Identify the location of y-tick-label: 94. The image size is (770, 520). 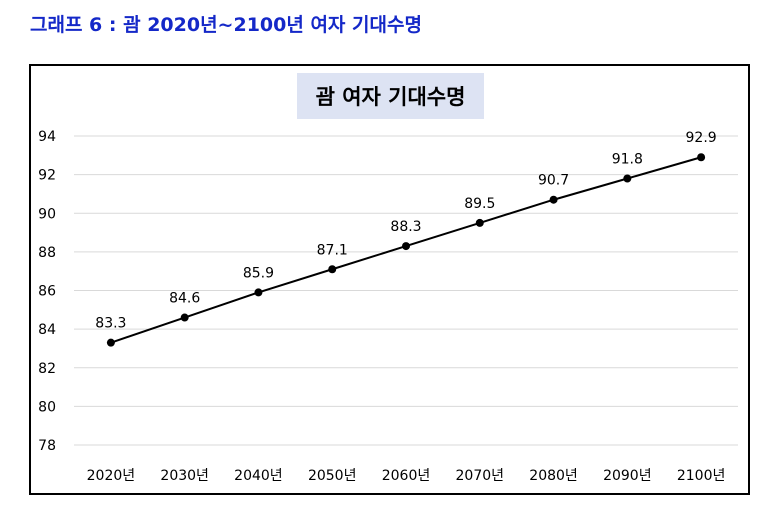
(47, 137).